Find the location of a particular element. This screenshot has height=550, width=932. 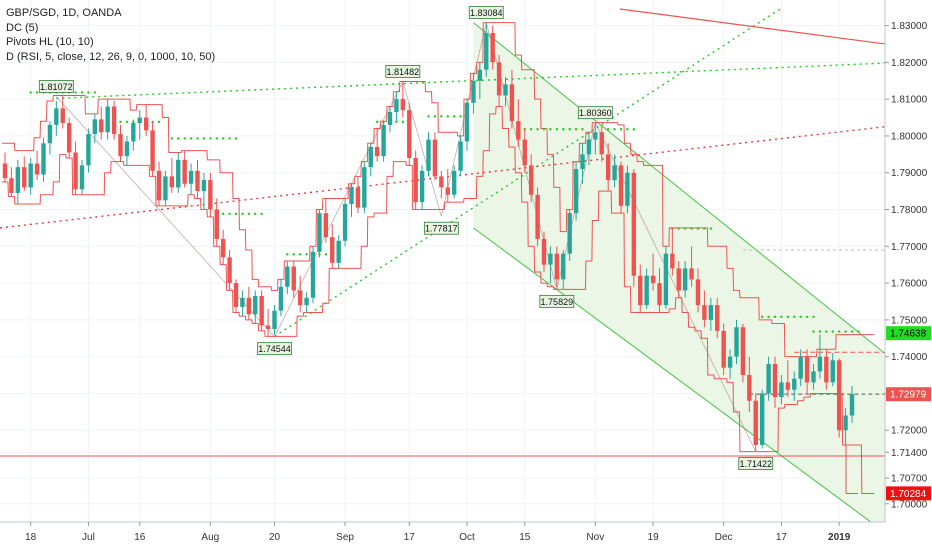

legend-dc-indicator: DC (5) is located at coordinates (22, 27).